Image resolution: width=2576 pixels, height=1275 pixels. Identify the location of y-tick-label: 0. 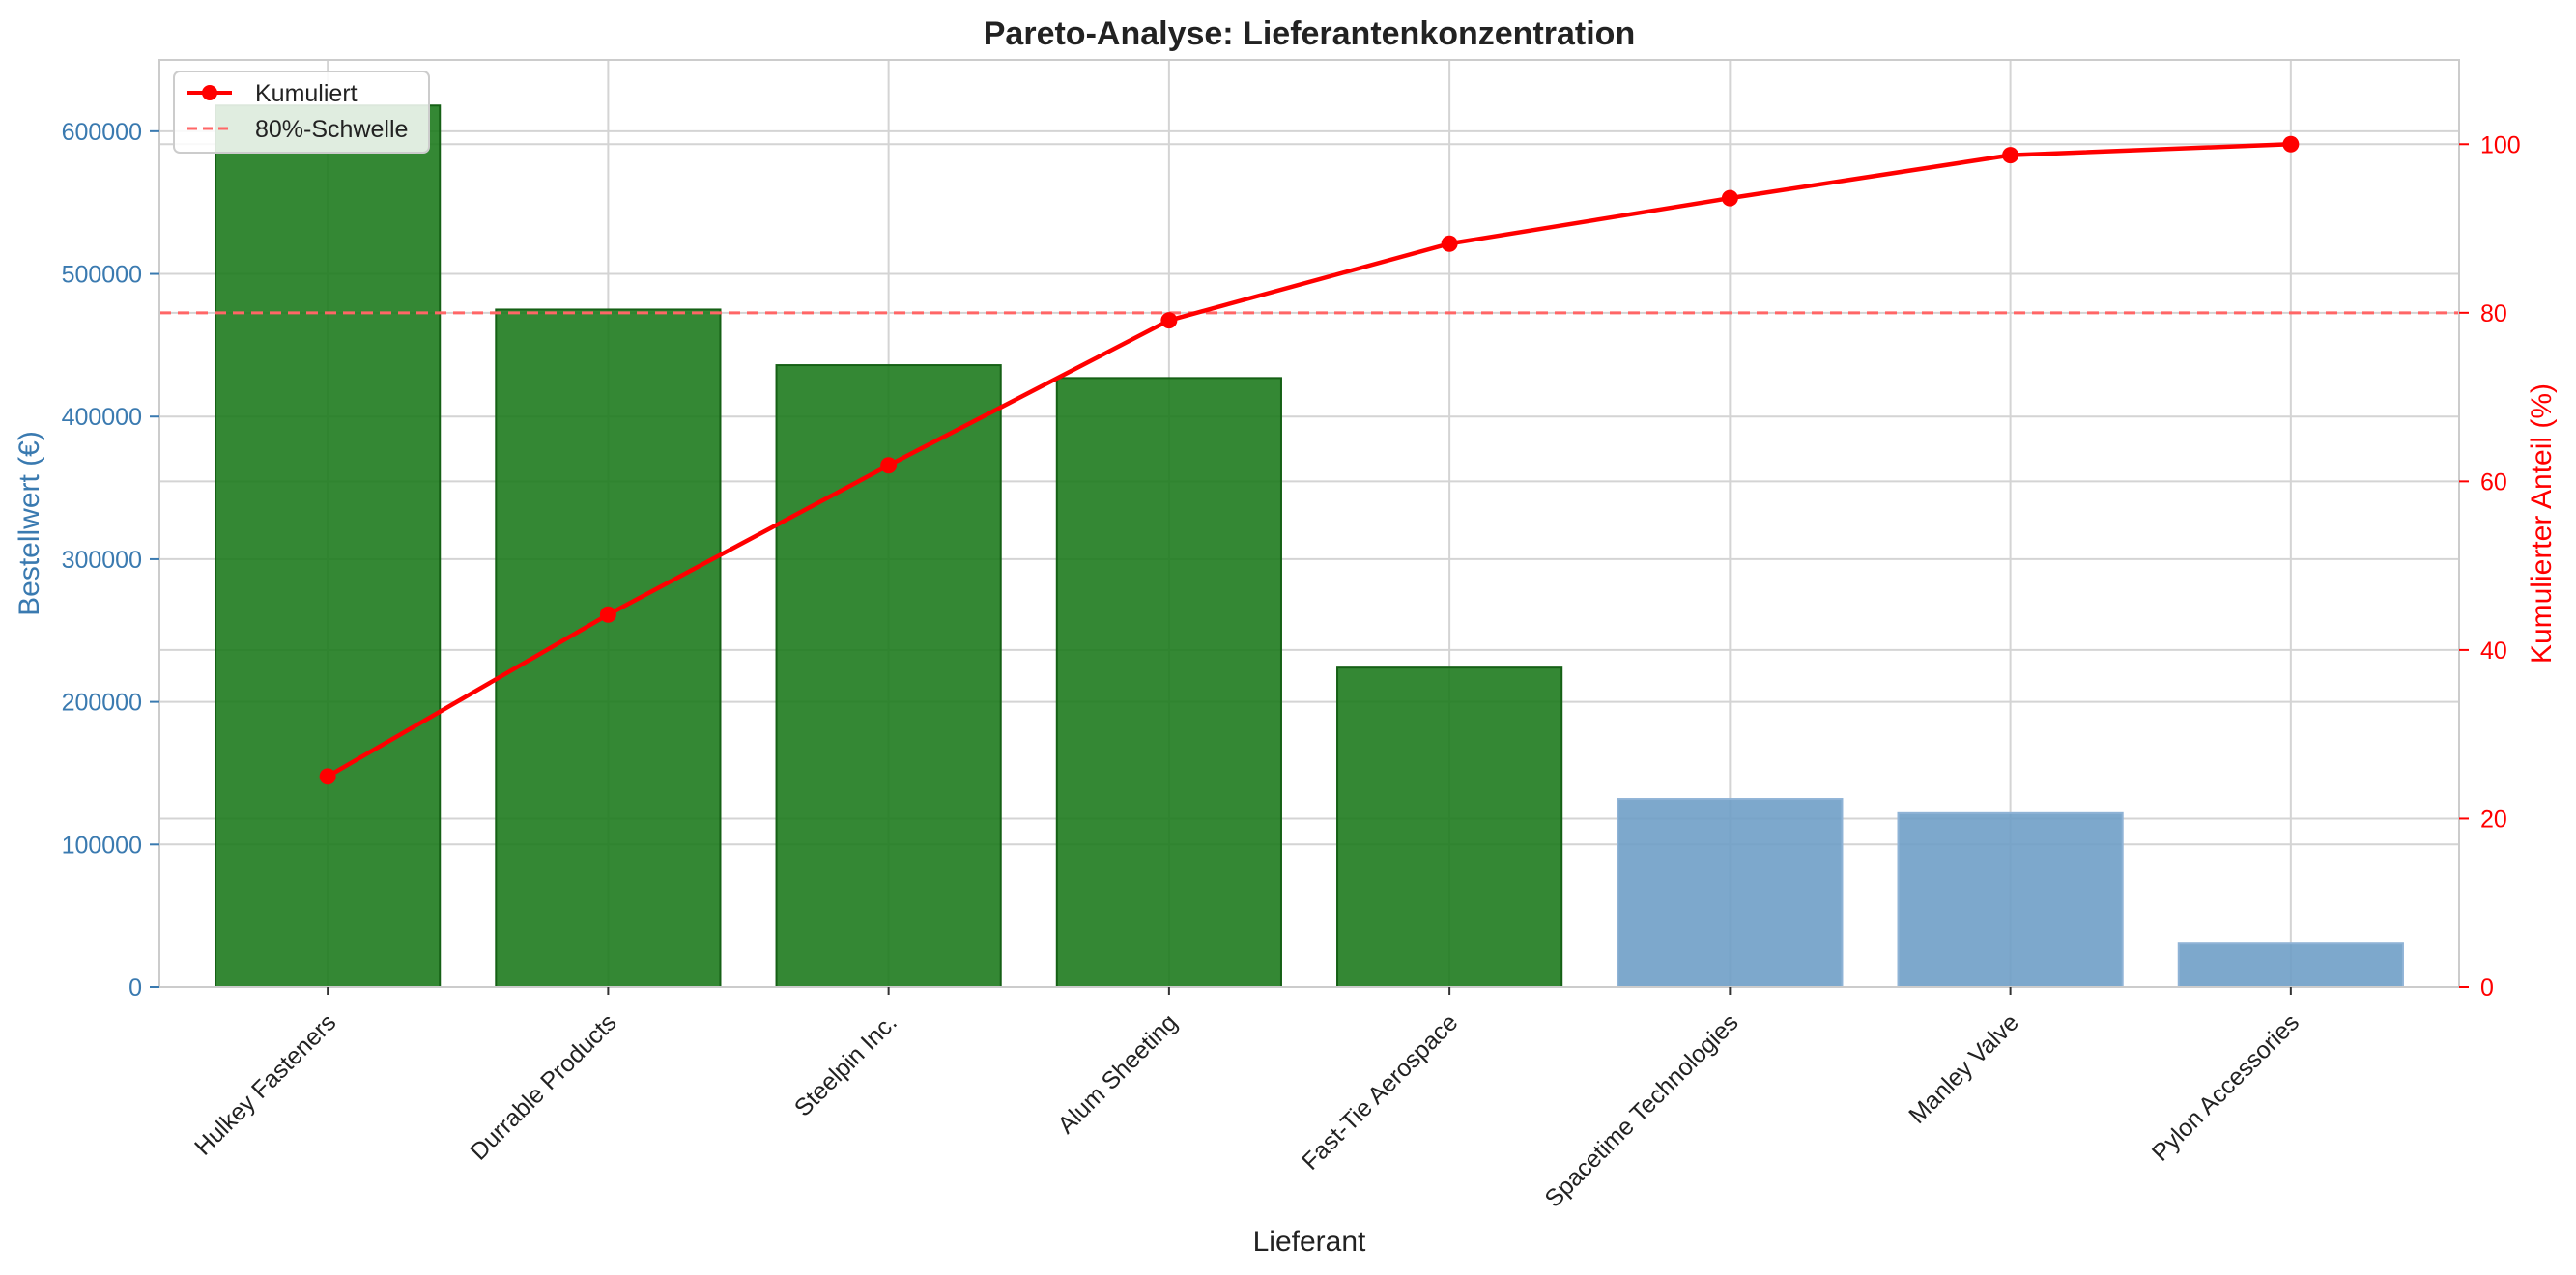
(135, 989).